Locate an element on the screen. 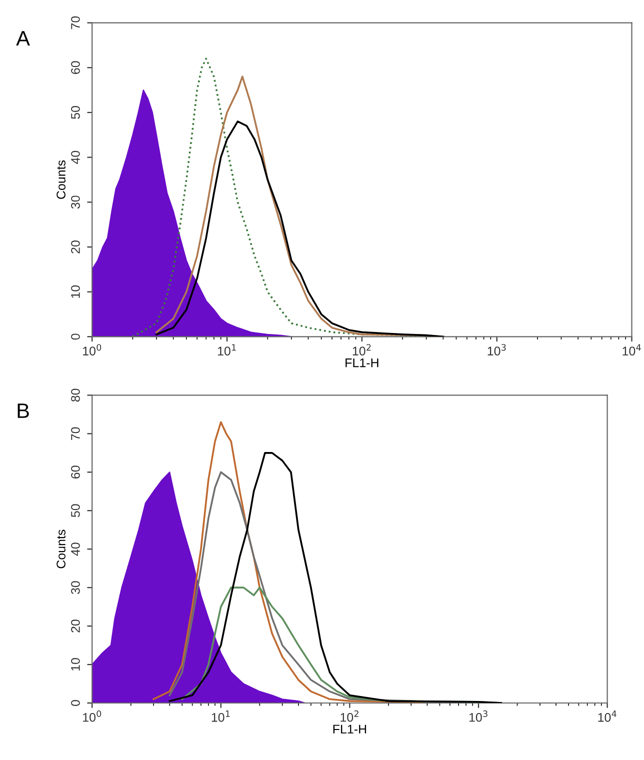 This screenshot has height=760, width=644. y-tick-label: 80 is located at coordinates (75, 395).